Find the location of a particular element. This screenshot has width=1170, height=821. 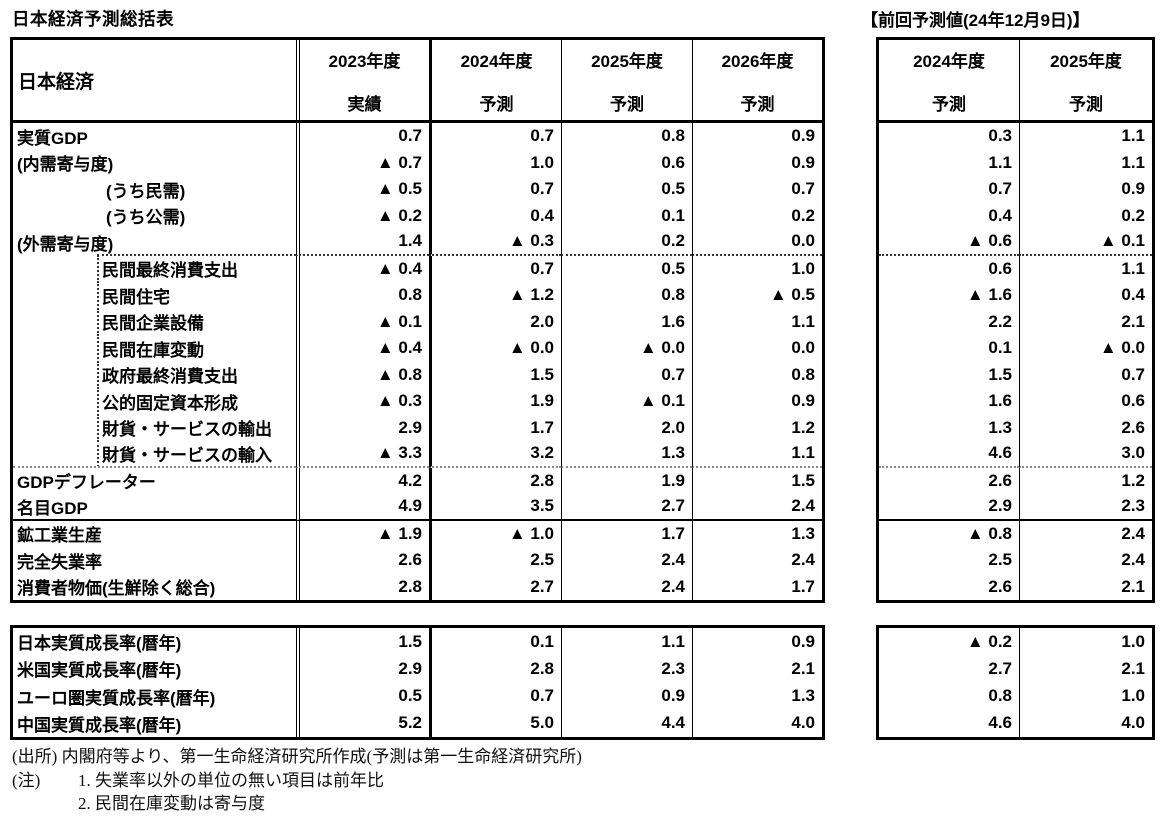

prev-growth-rate-table: ▲ 0.2 1.0 2.7 2.1 0.8 1.0 4.6 4.0 is located at coordinates (1015, 682).